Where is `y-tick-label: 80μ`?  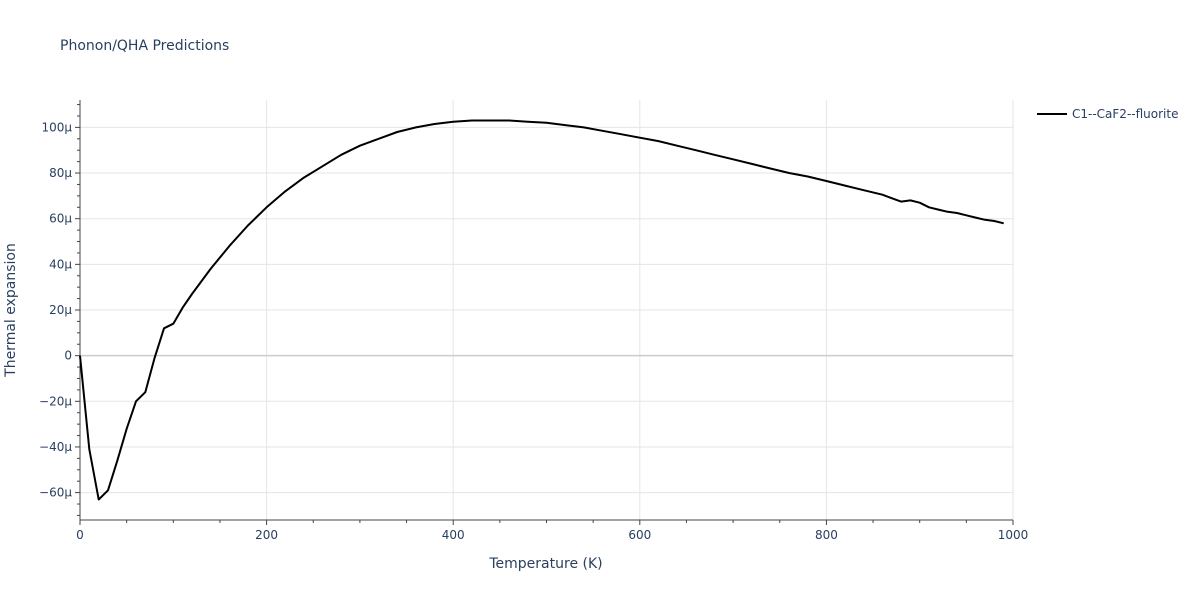 y-tick-label: 80μ is located at coordinates (60, 173).